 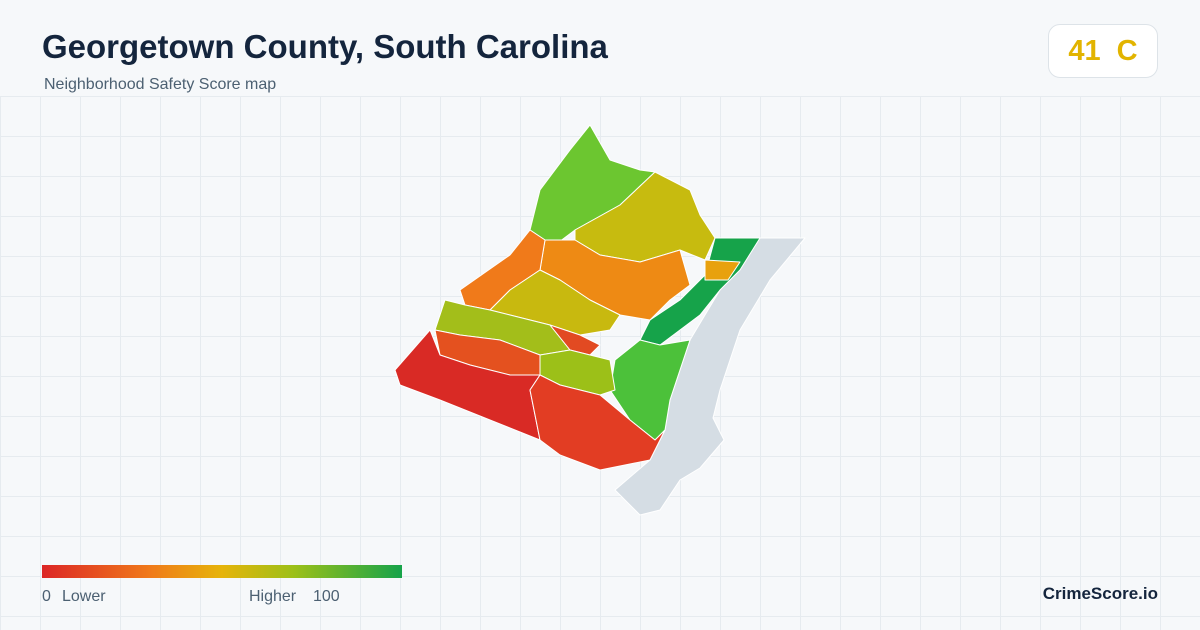 What do you see at coordinates (326, 596) in the screenshot?
I see `legend-max: 100` at bounding box center [326, 596].